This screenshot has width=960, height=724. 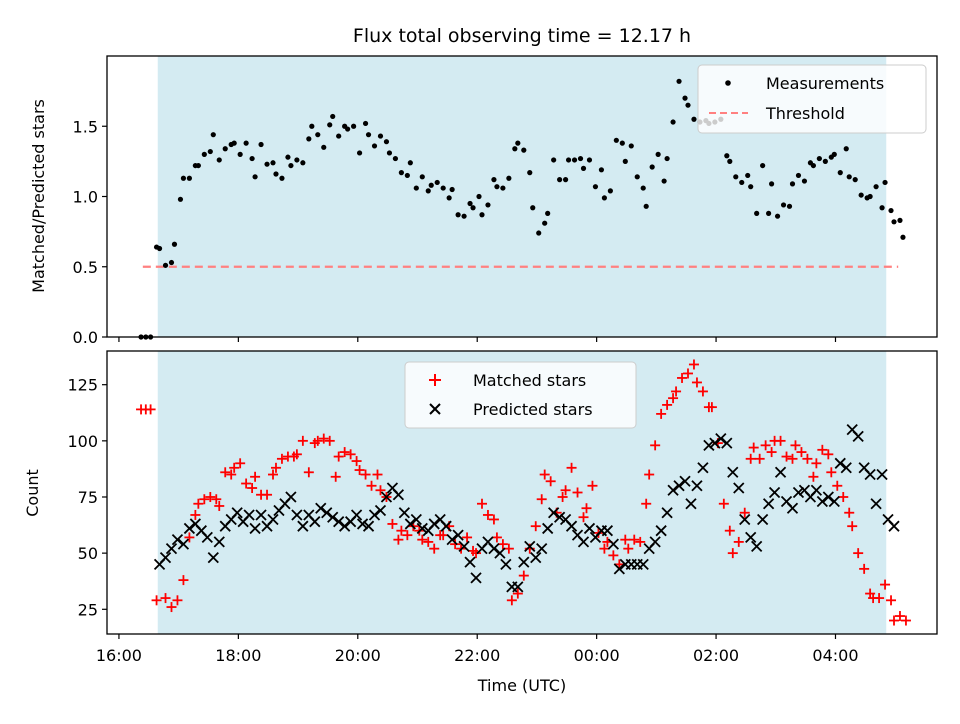 What do you see at coordinates (88, 609) in the screenshot?
I see `bottom-y-tick-label: 25` at bounding box center [88, 609].